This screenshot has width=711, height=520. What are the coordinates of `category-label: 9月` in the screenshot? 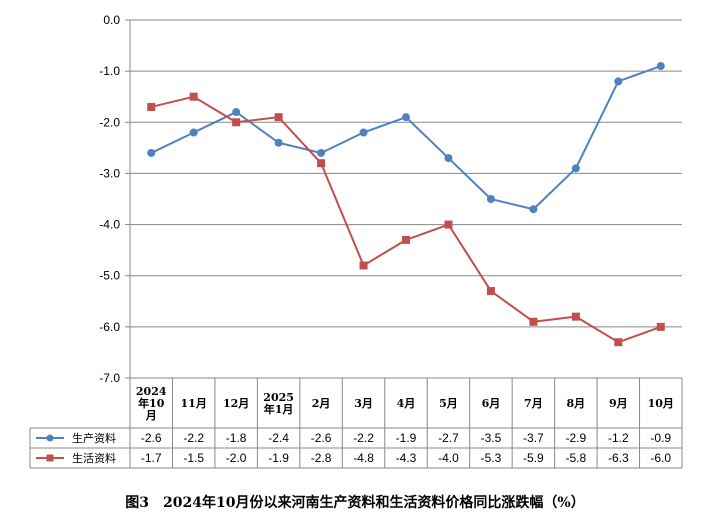 It's located at (618, 403).